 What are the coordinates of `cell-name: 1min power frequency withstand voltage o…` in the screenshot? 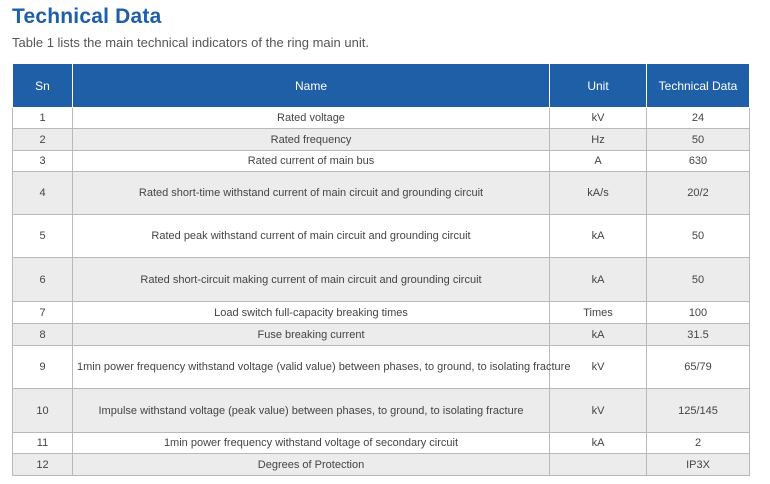 It's located at (311, 443).